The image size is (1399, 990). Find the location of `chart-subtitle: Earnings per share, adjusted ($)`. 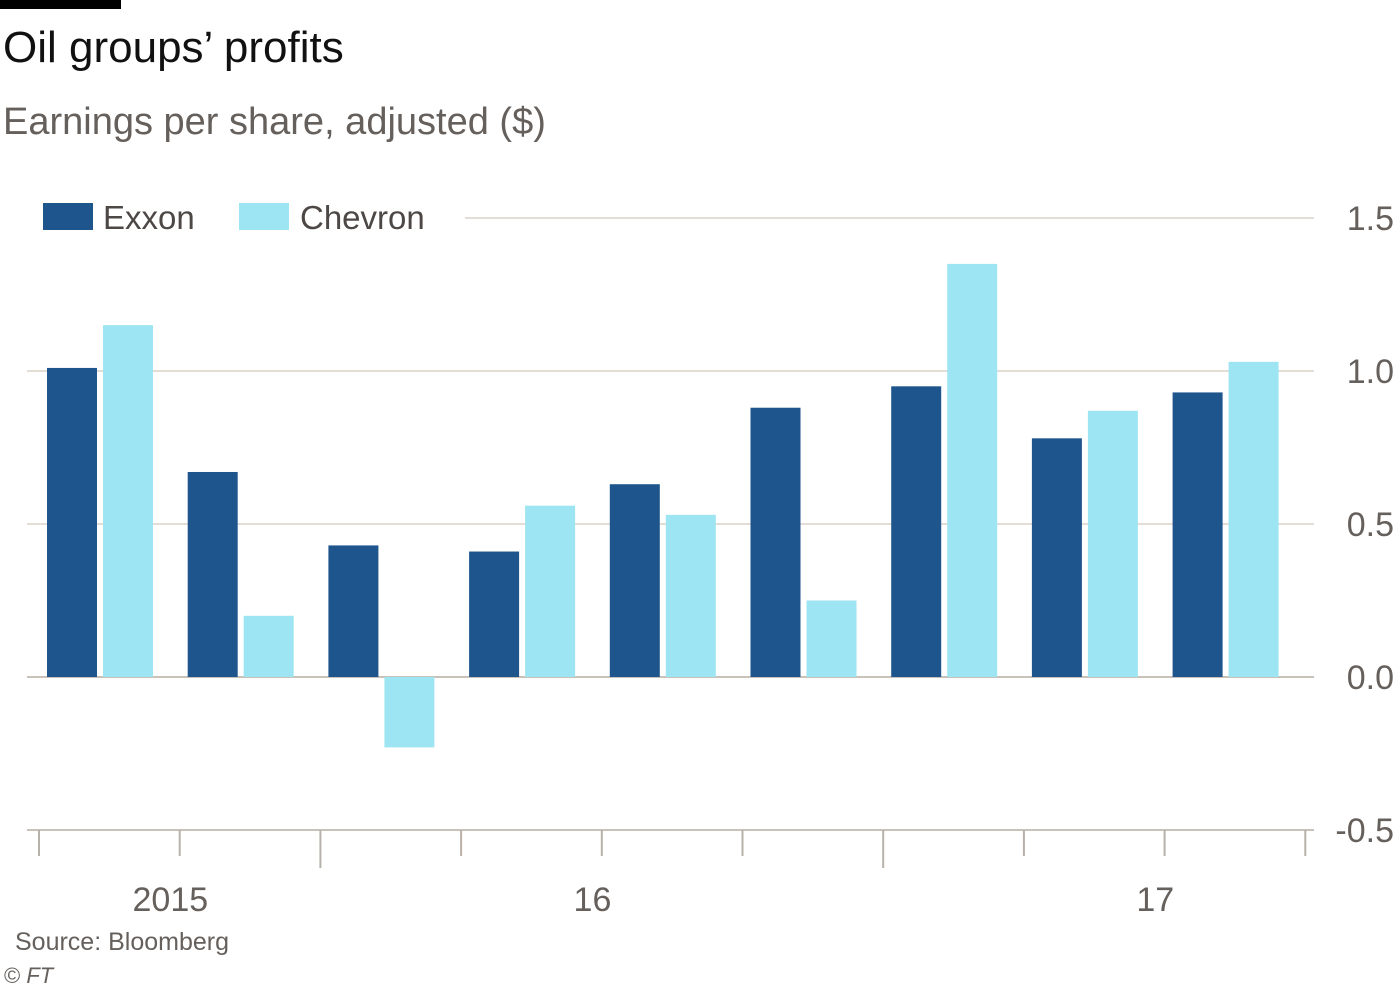

chart-subtitle: Earnings per share, adjusted ($) is located at coordinates (274, 122).